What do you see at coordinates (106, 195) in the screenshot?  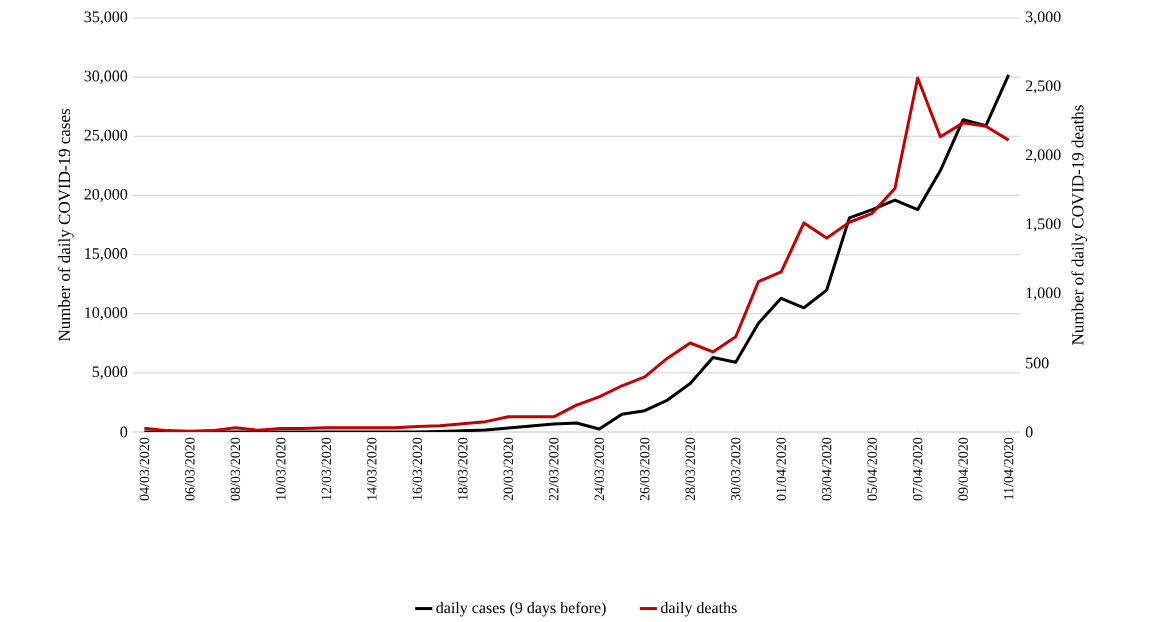 I see `y-tick-label: 20,000` at bounding box center [106, 195].